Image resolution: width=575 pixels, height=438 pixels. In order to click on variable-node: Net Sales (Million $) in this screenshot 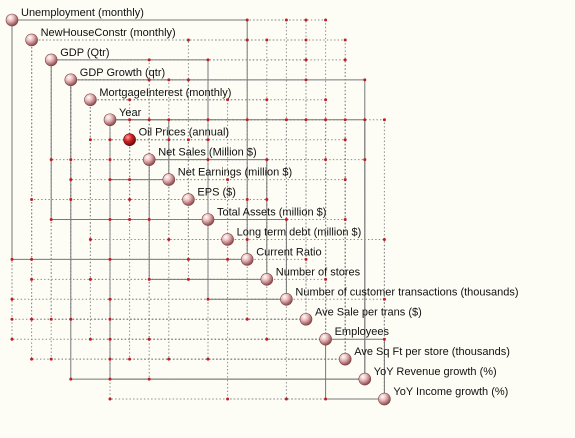, I will do `click(199, 156)`.